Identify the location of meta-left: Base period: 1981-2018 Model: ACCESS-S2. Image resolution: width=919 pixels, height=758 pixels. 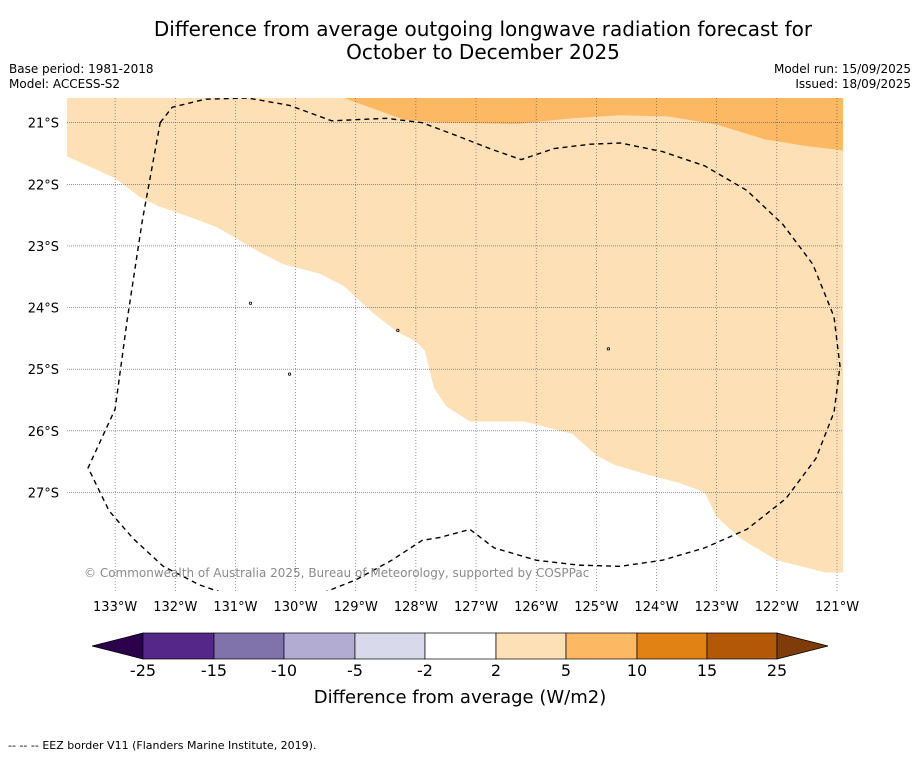
(81, 77).